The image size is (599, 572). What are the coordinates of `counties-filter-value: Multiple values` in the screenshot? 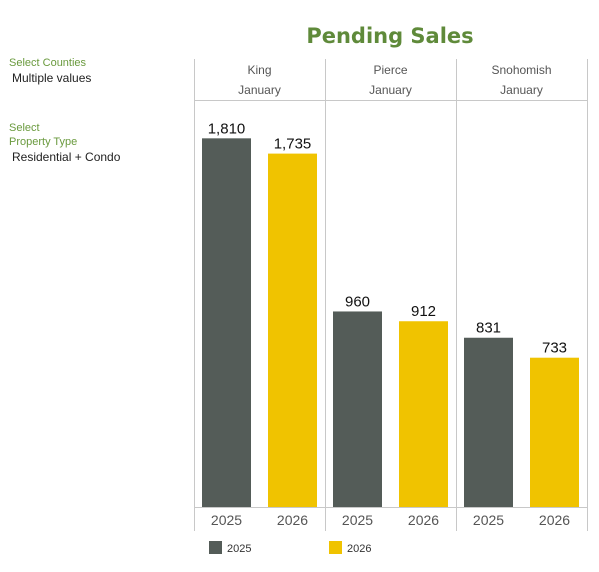 It's located at (52, 78).